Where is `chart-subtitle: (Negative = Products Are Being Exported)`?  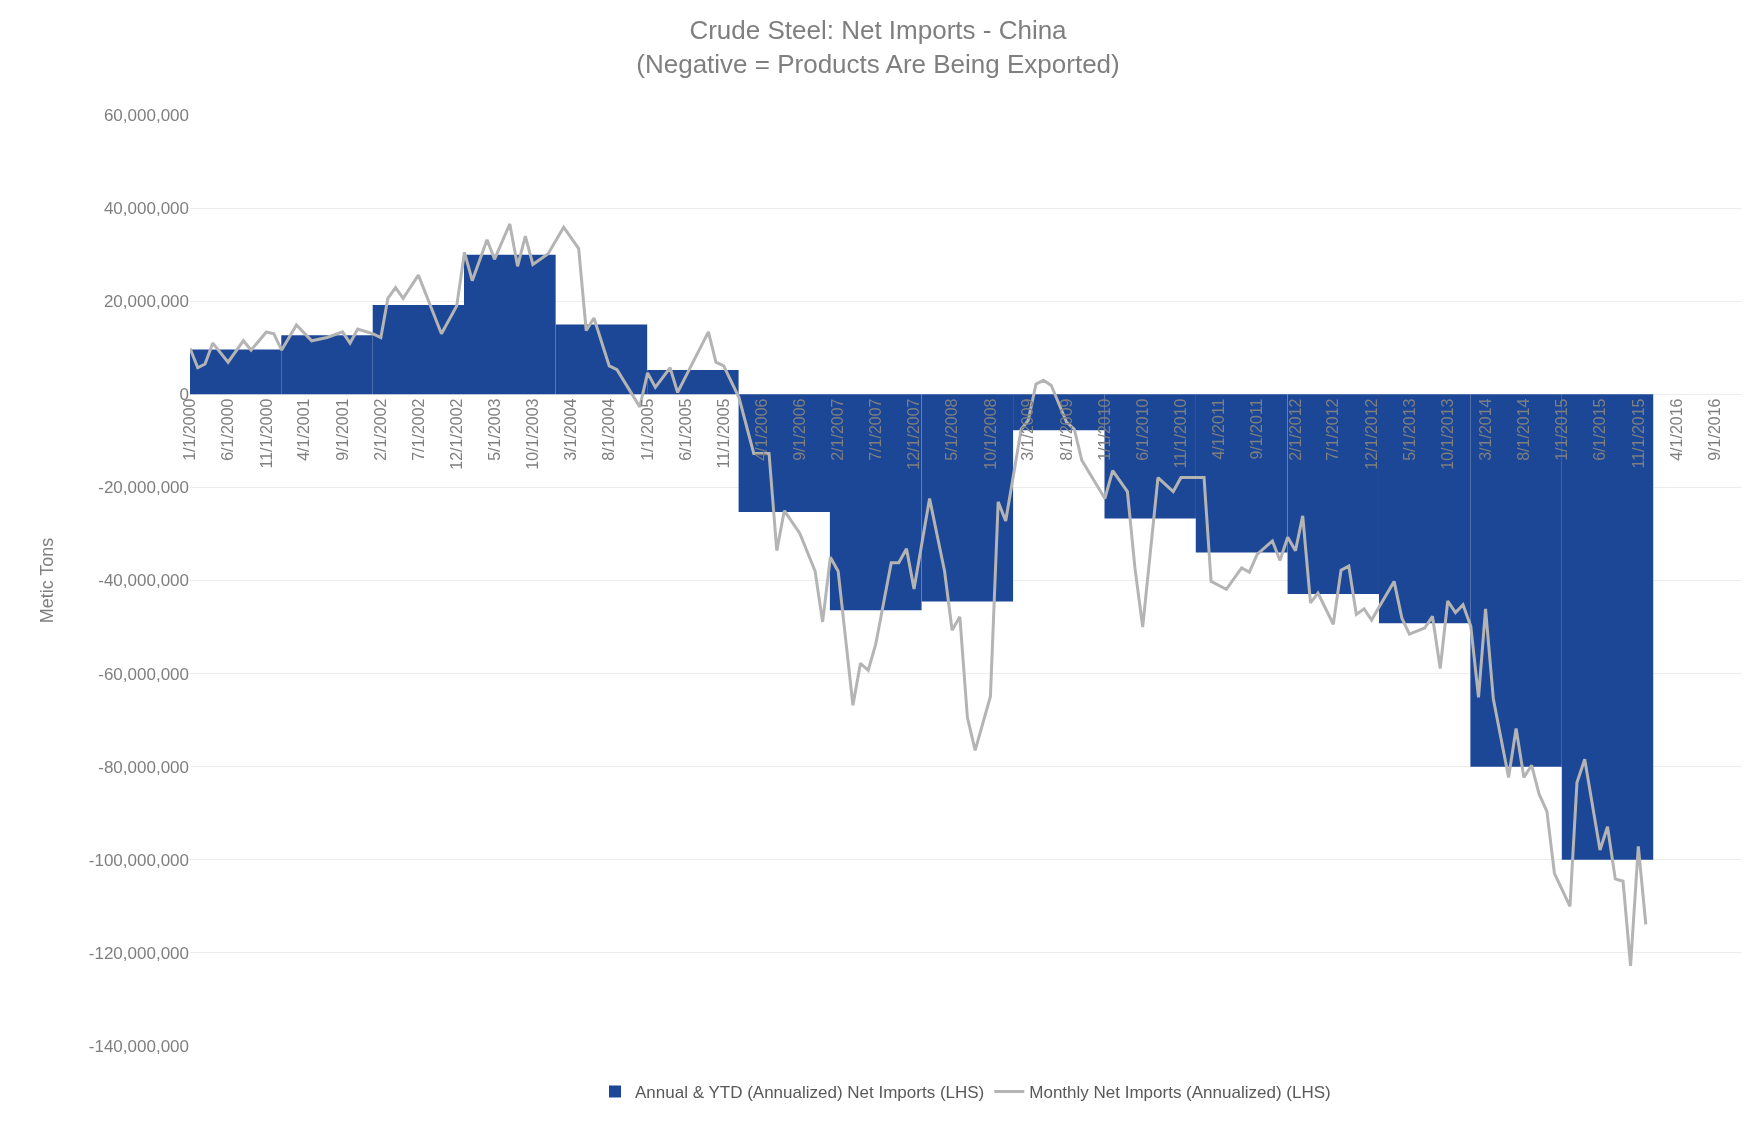 chart-subtitle: (Negative = Products Are Being Exported) is located at coordinates (878, 64).